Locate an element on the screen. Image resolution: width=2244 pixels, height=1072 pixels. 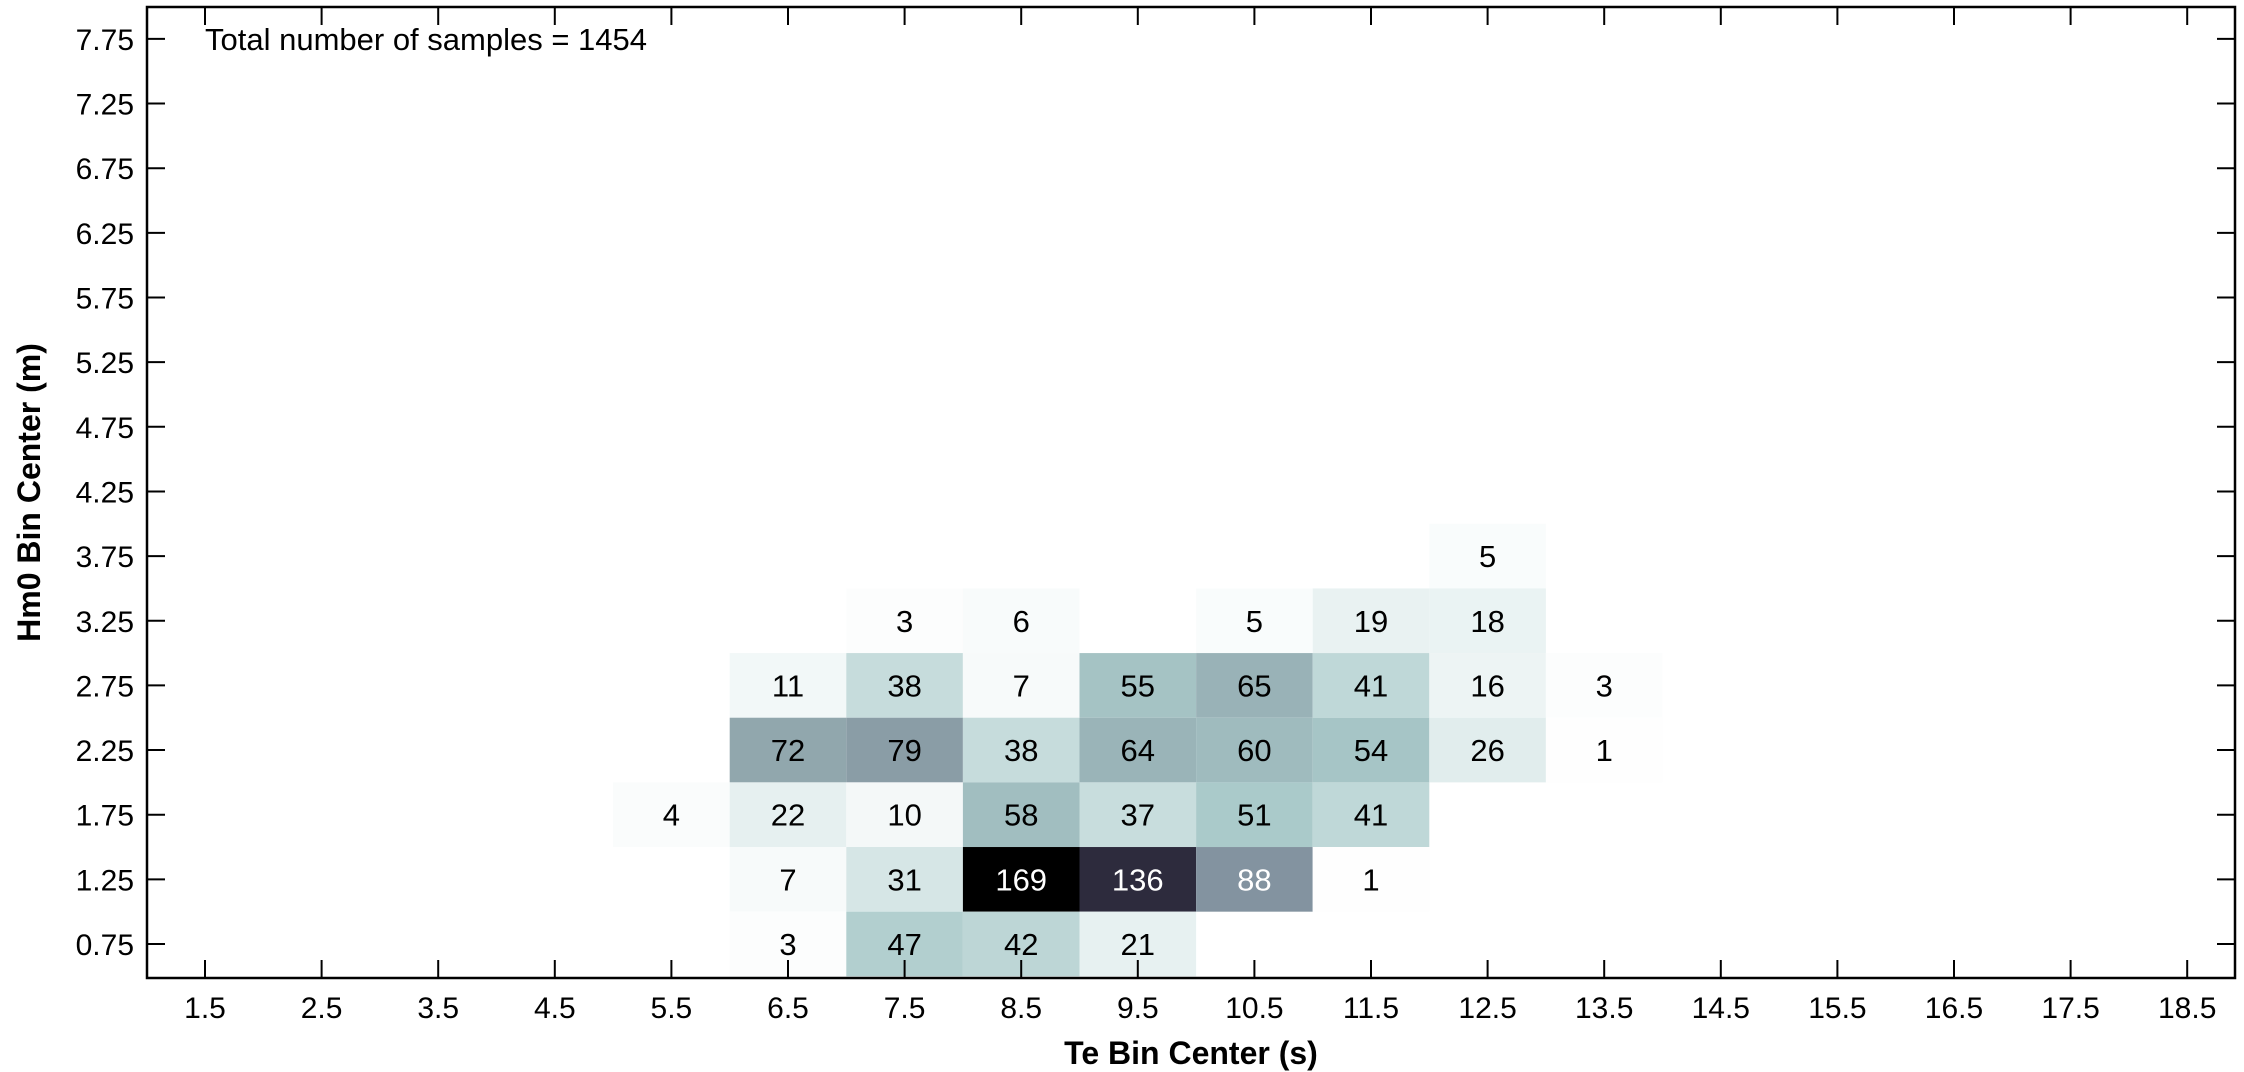
cell-count-label: 51 is located at coordinates (1254, 815).